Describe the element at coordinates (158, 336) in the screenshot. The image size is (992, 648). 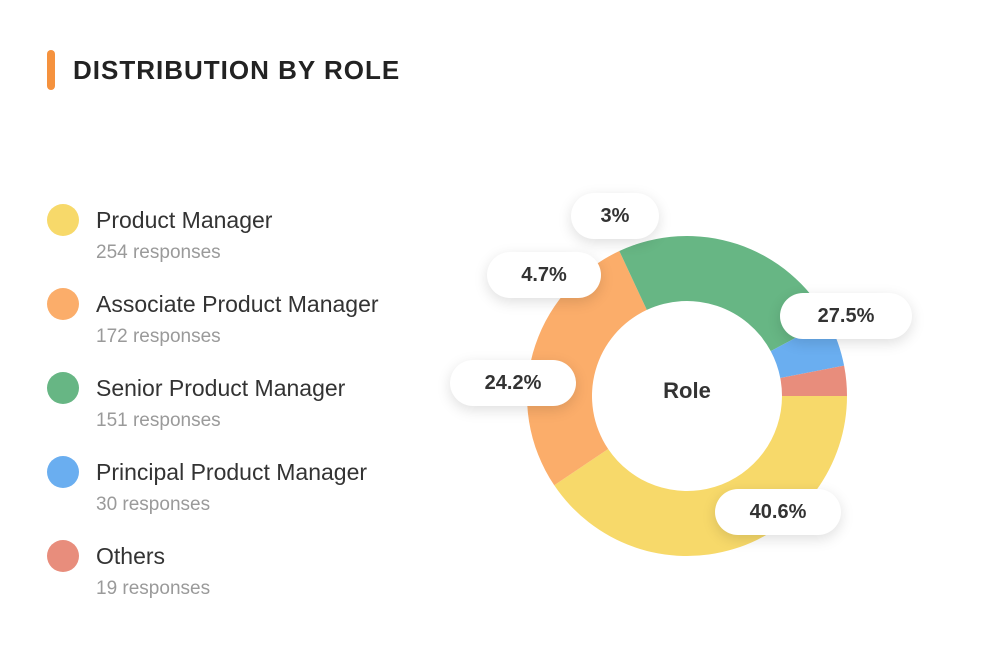
I see `legend-count: 172 responses` at that location.